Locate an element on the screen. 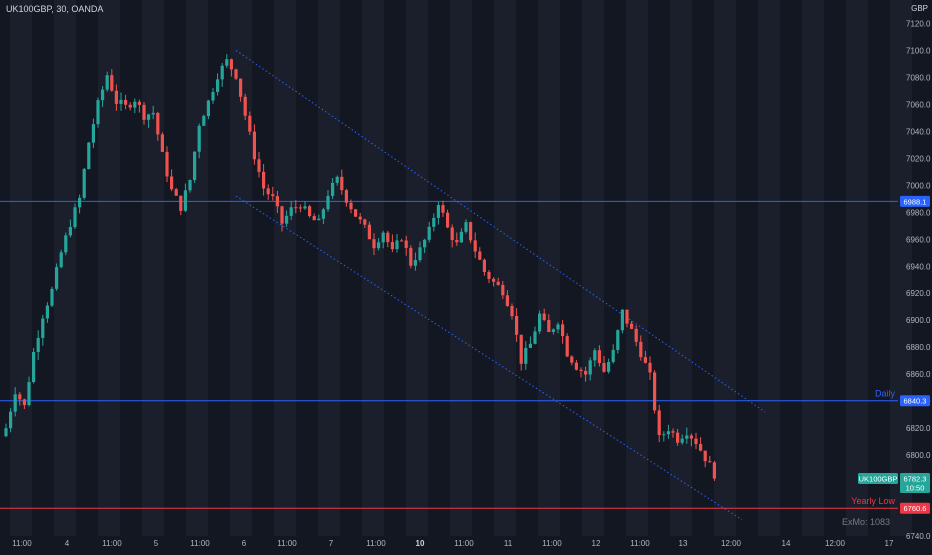  last-price-countdown: 10:50 is located at coordinates (915, 487).